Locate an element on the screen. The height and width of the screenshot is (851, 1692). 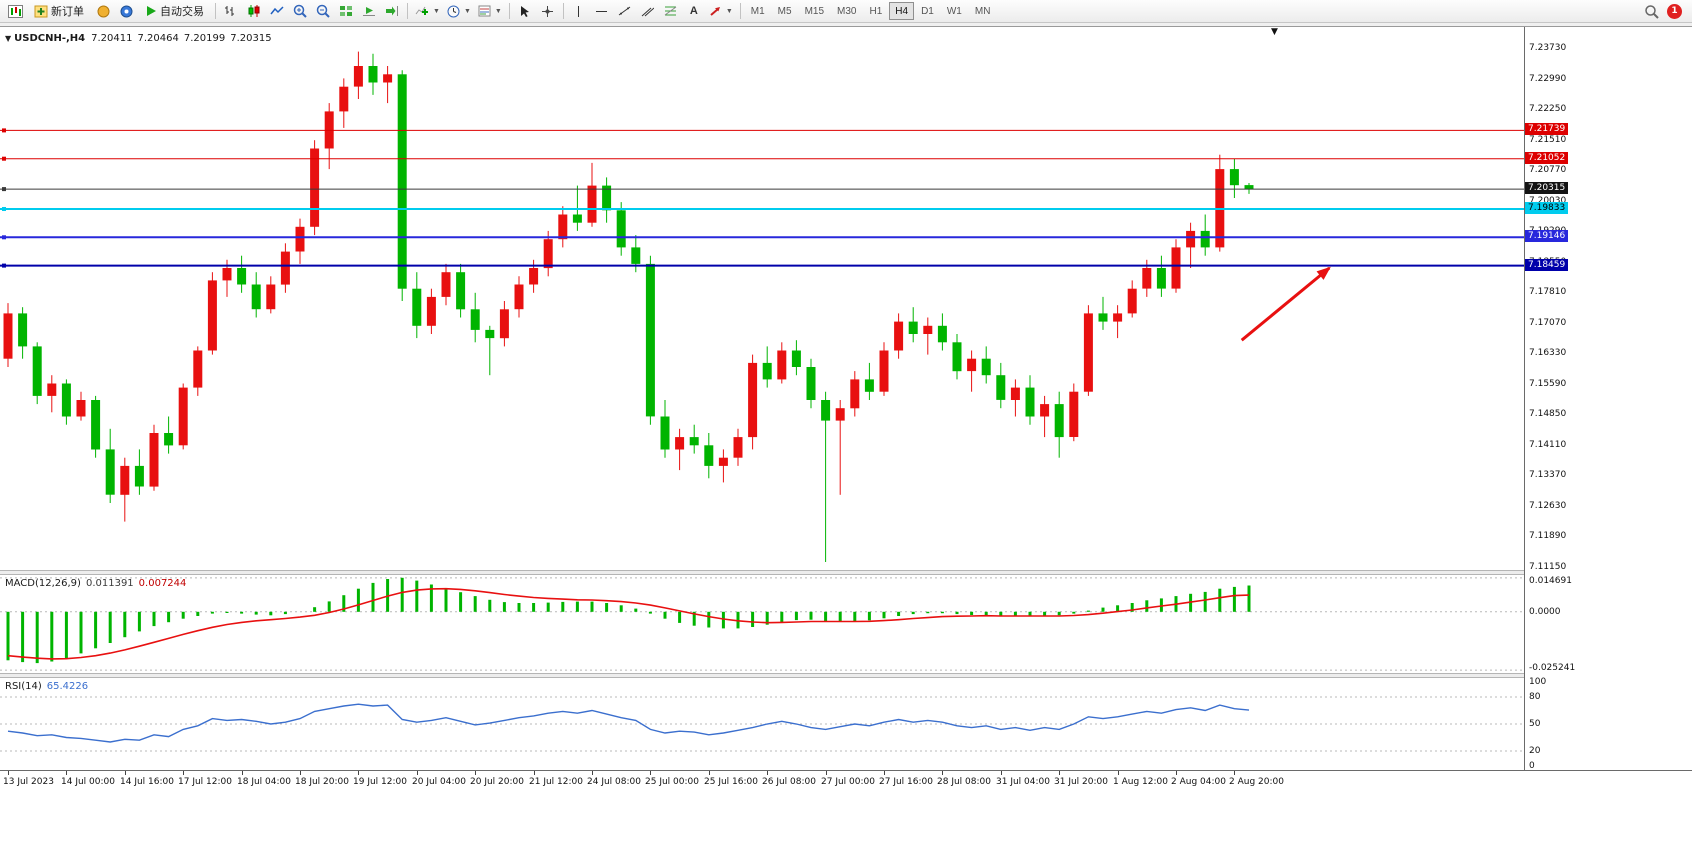
search-button is located at coordinates (1651, 11).